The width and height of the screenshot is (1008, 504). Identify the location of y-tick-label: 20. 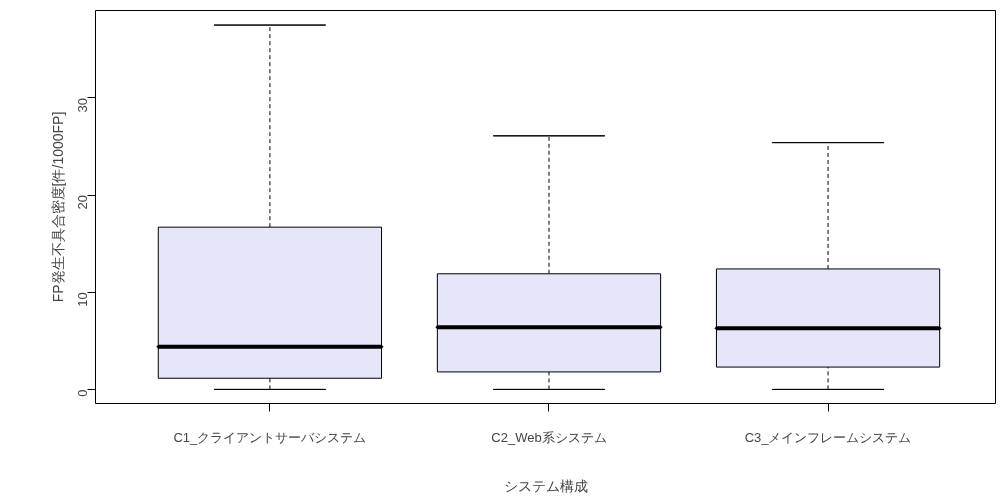
(82, 202).